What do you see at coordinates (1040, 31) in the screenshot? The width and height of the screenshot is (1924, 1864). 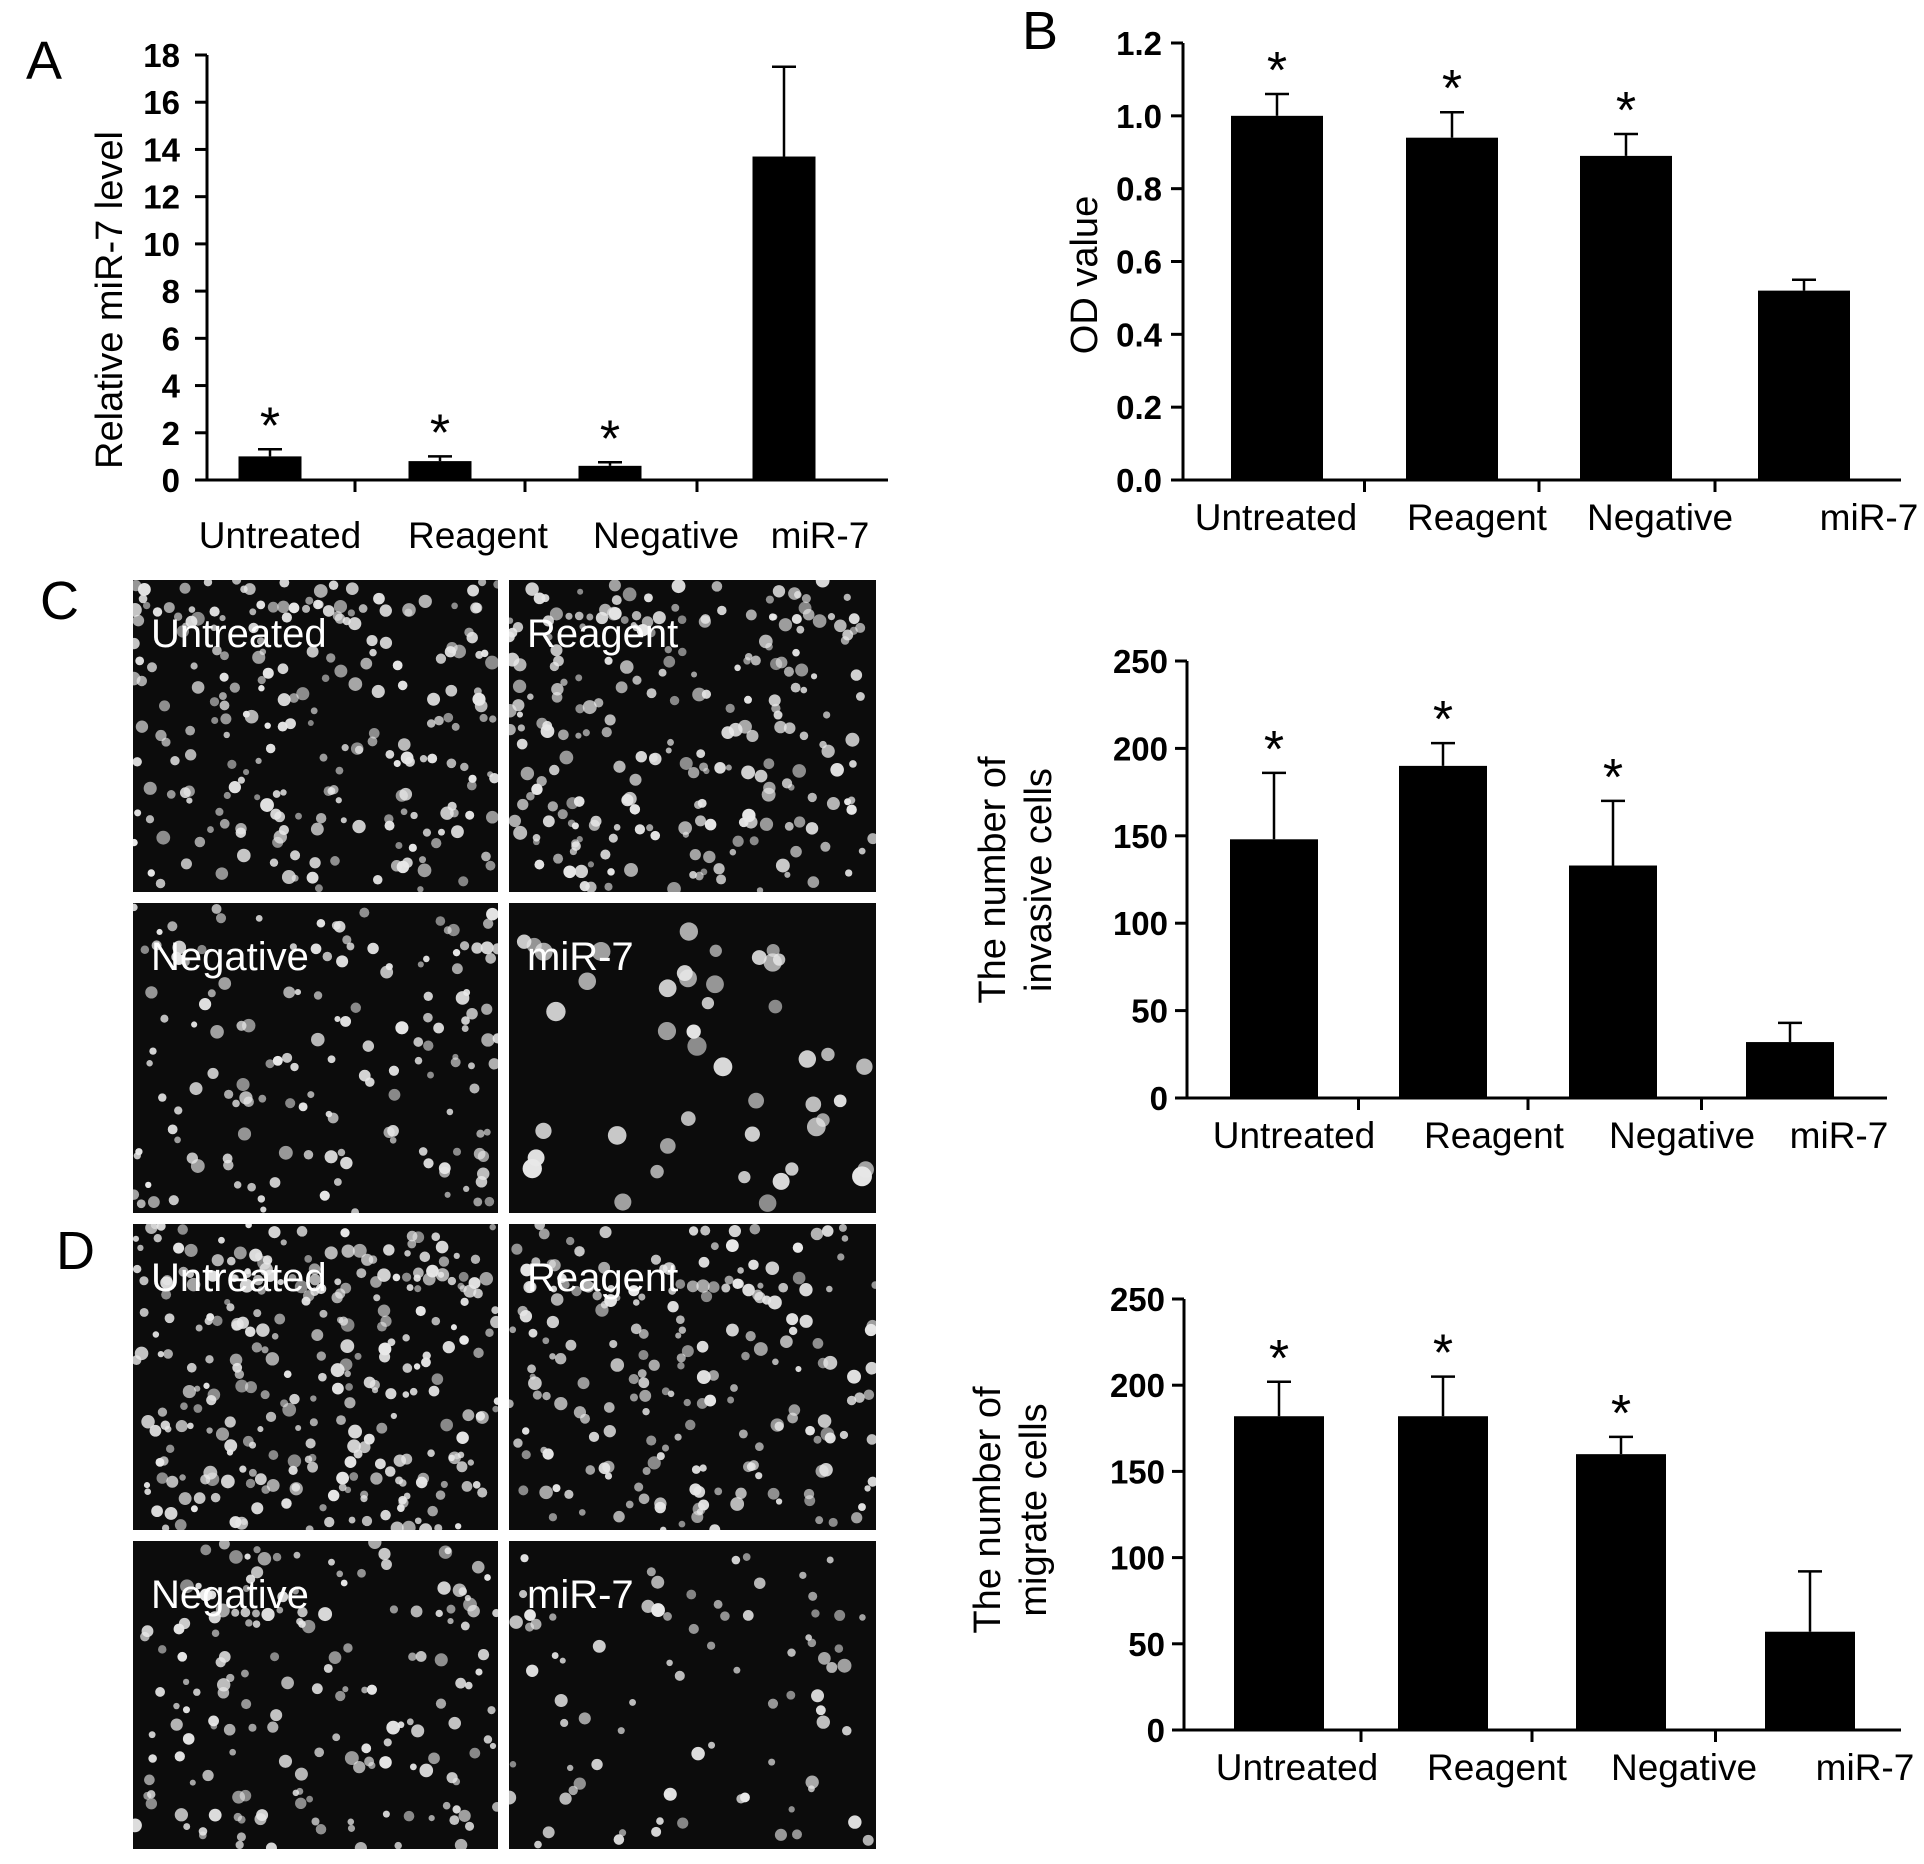 I see `panel-label-b: B` at bounding box center [1040, 31].